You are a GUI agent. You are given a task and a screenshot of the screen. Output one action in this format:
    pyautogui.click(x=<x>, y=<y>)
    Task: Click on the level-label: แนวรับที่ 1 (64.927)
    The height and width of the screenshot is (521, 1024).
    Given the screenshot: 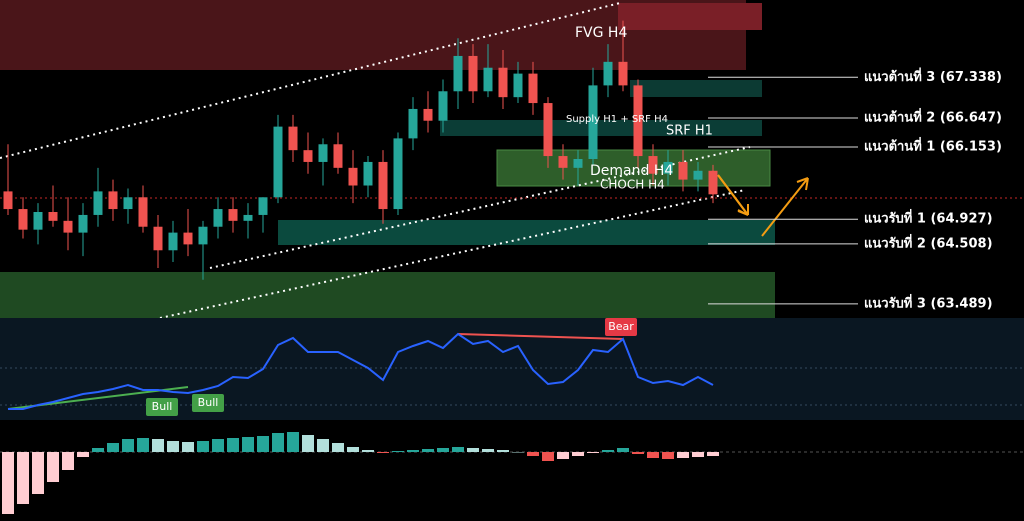 What is the action you would take?
    pyautogui.click(x=928, y=218)
    